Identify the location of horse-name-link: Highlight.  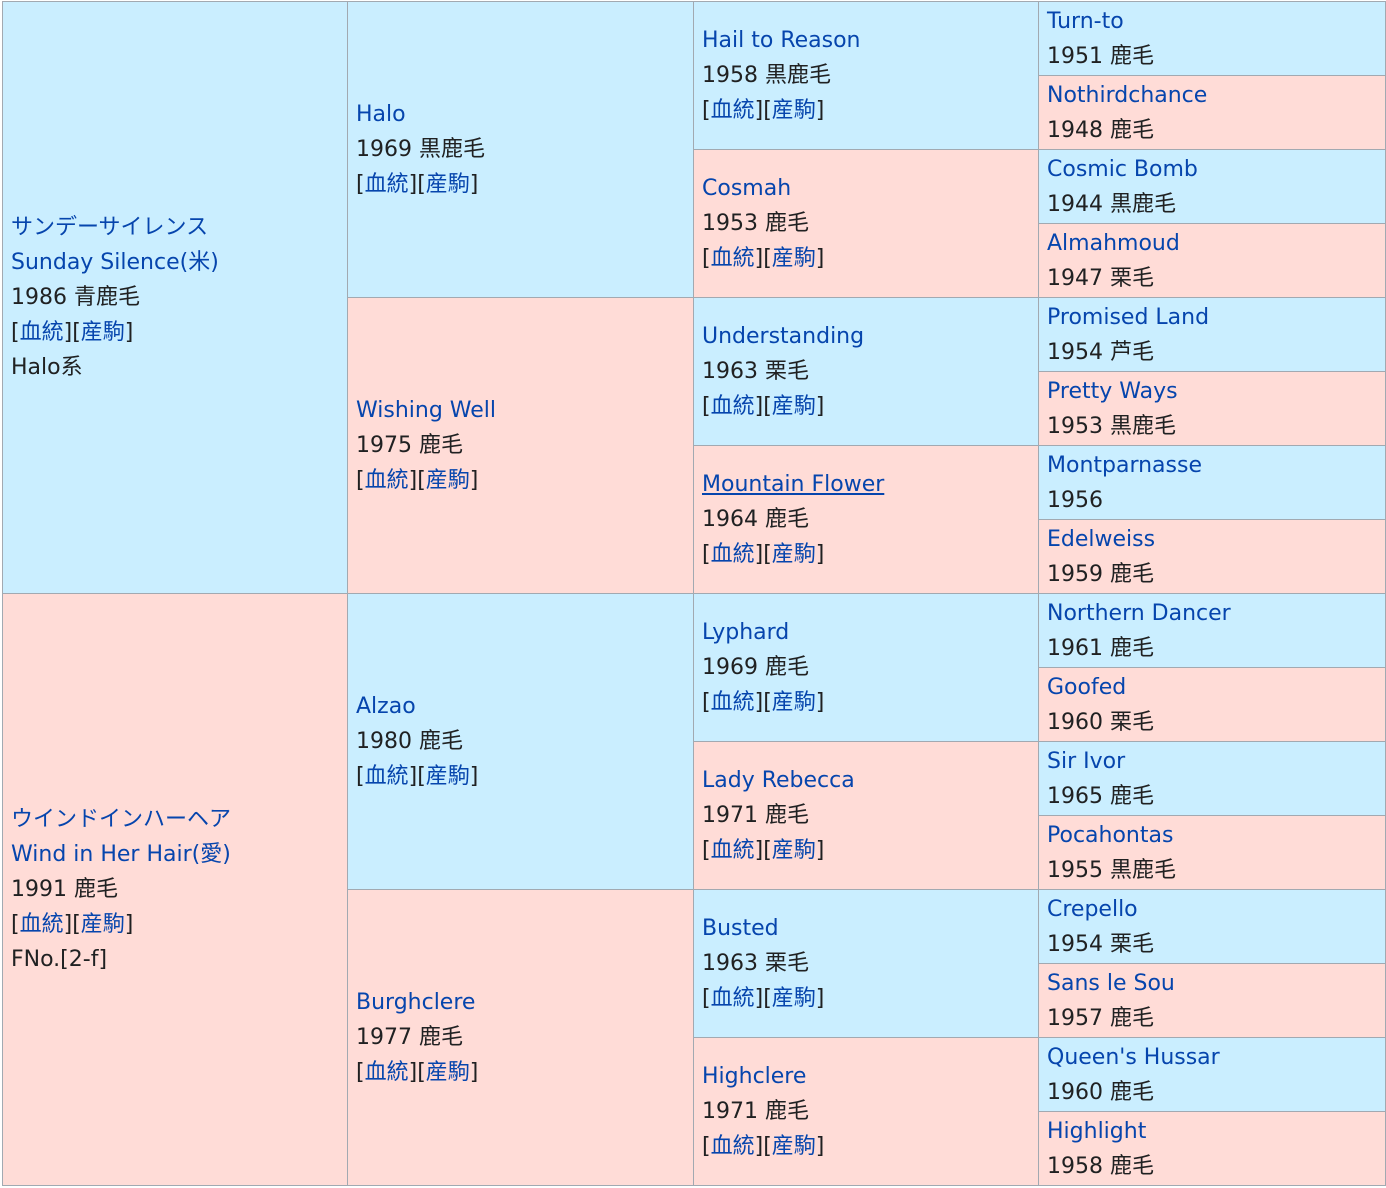
(1097, 1131).